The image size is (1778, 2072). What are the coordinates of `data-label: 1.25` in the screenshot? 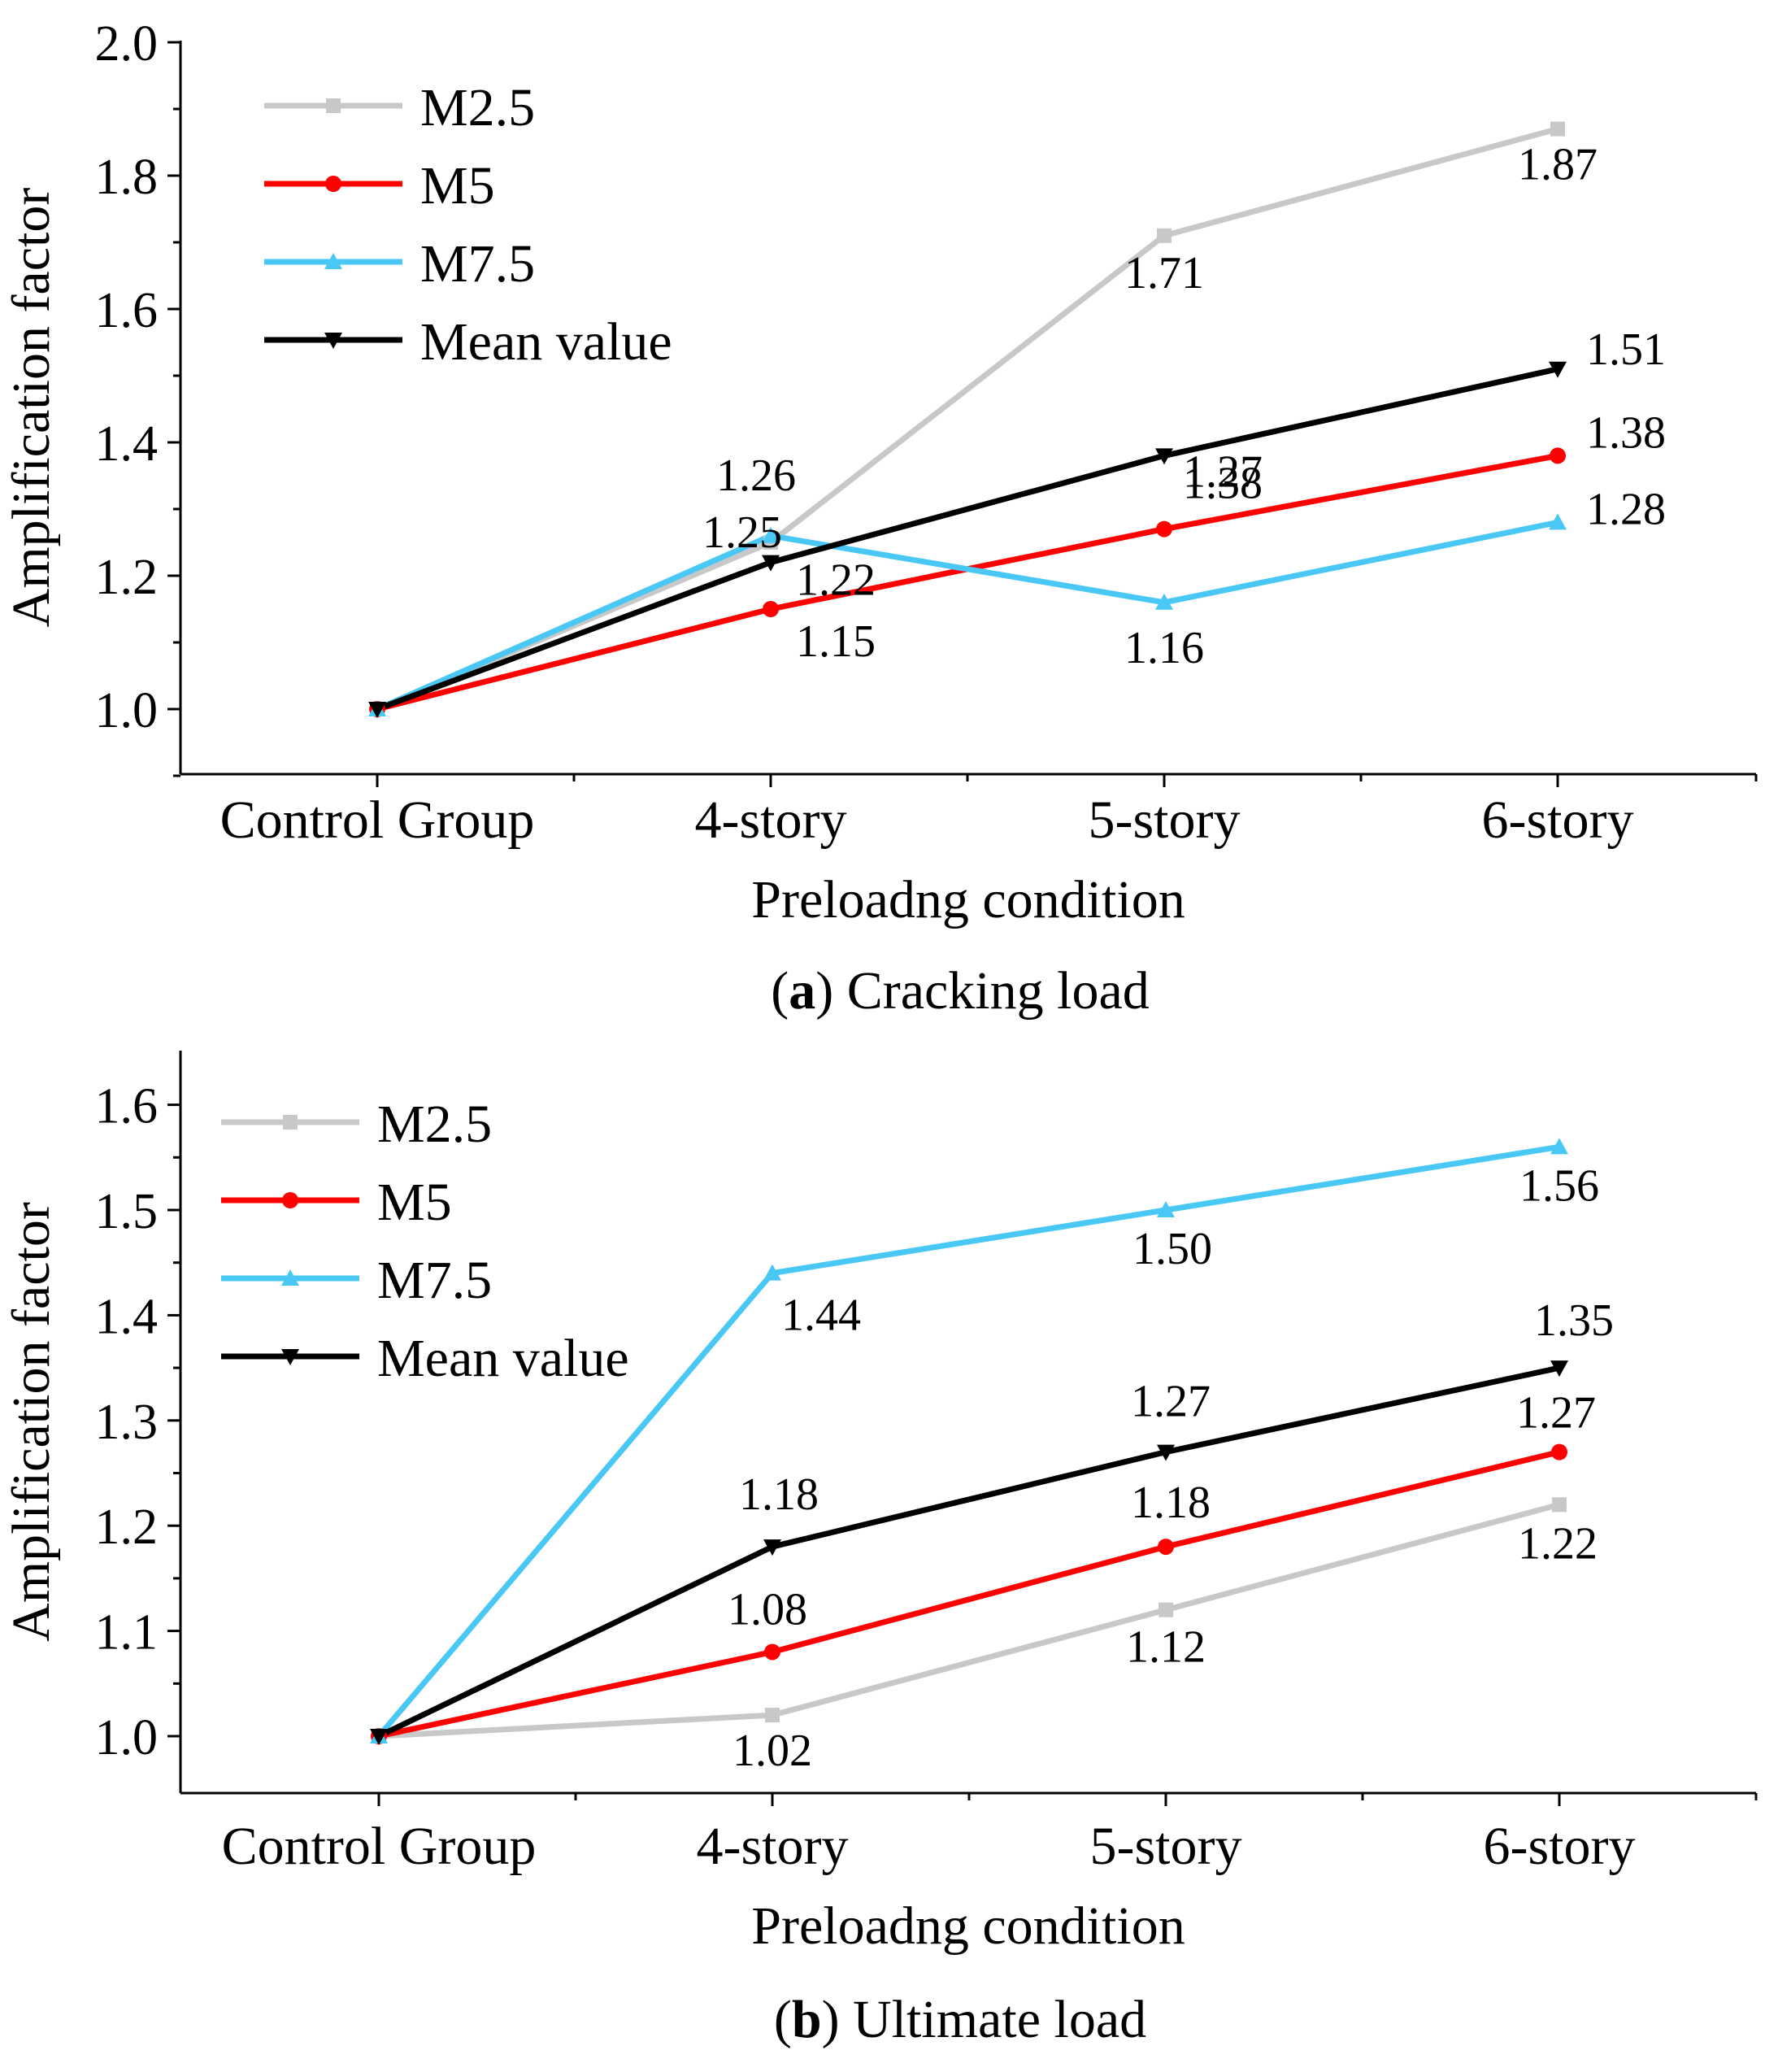 It's located at (742, 532).